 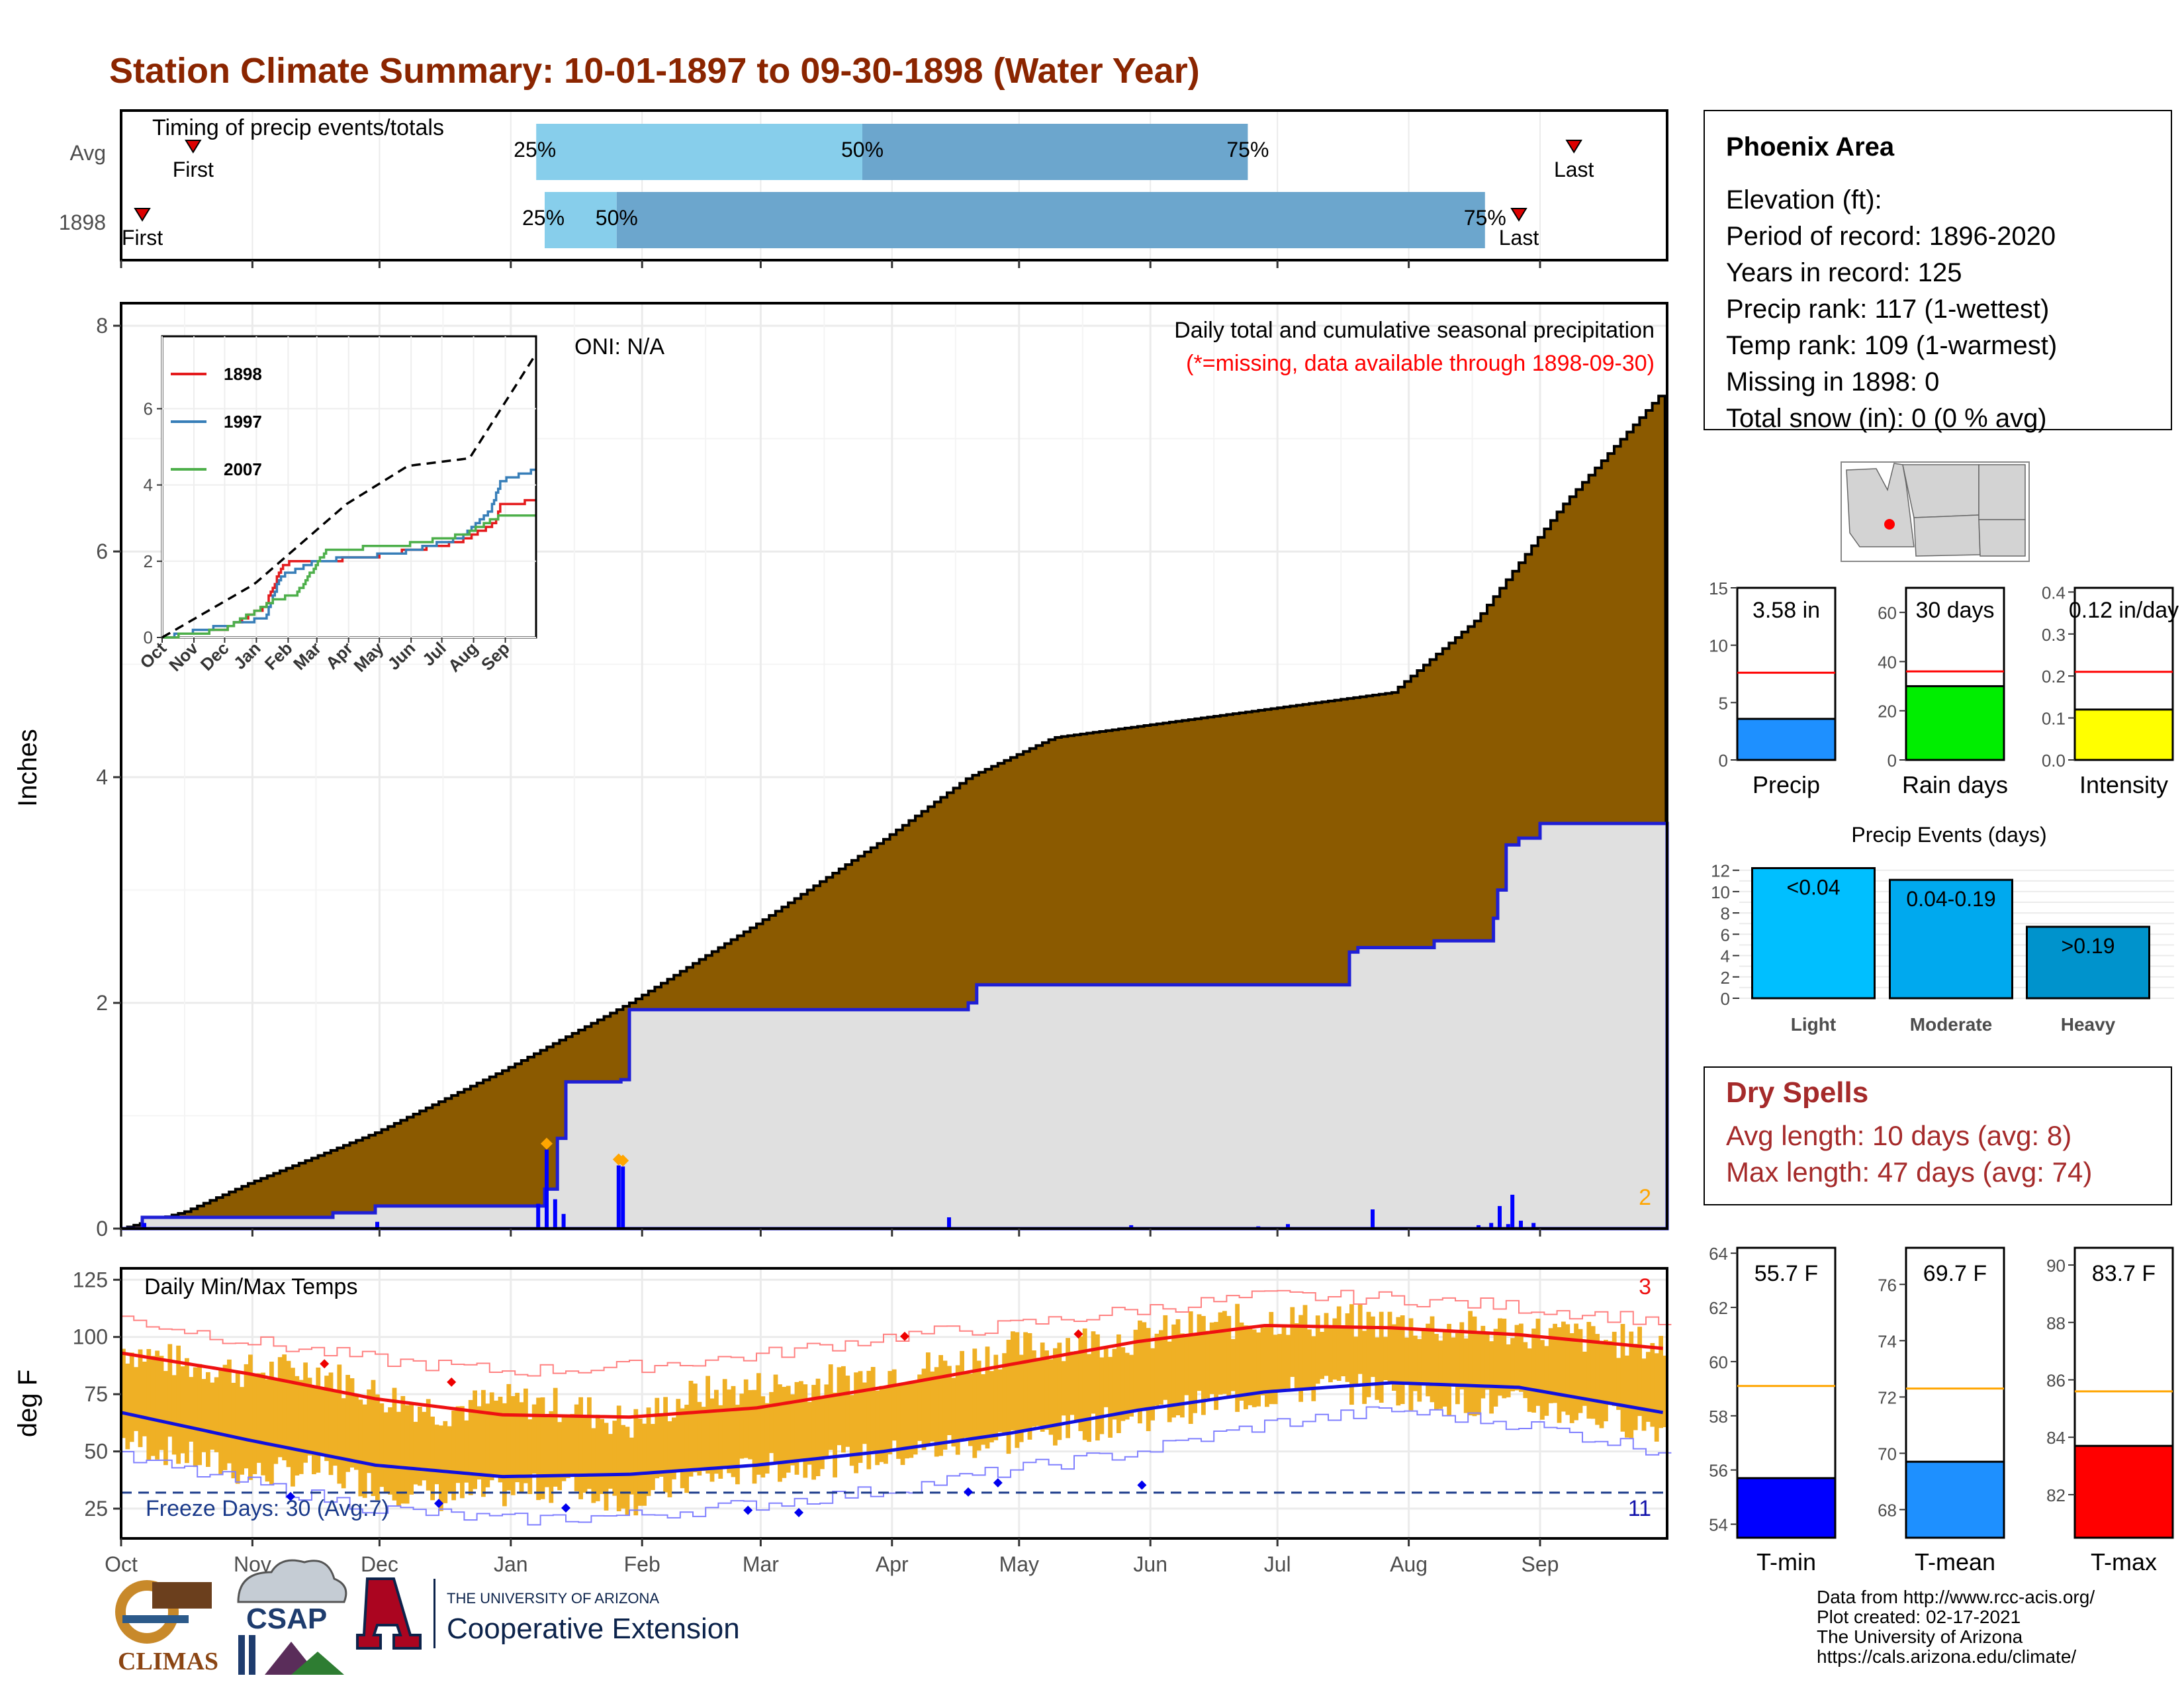 What do you see at coordinates (90, 1279) in the screenshot?
I see `temp-ytick-label: 125` at bounding box center [90, 1279].